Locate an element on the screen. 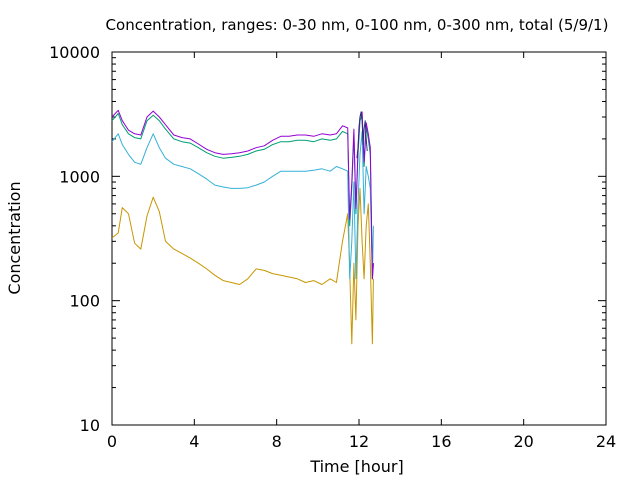 Image resolution: width=640 pixels, height=480 pixels. y-axis-label: Concentration is located at coordinates (14, 237).